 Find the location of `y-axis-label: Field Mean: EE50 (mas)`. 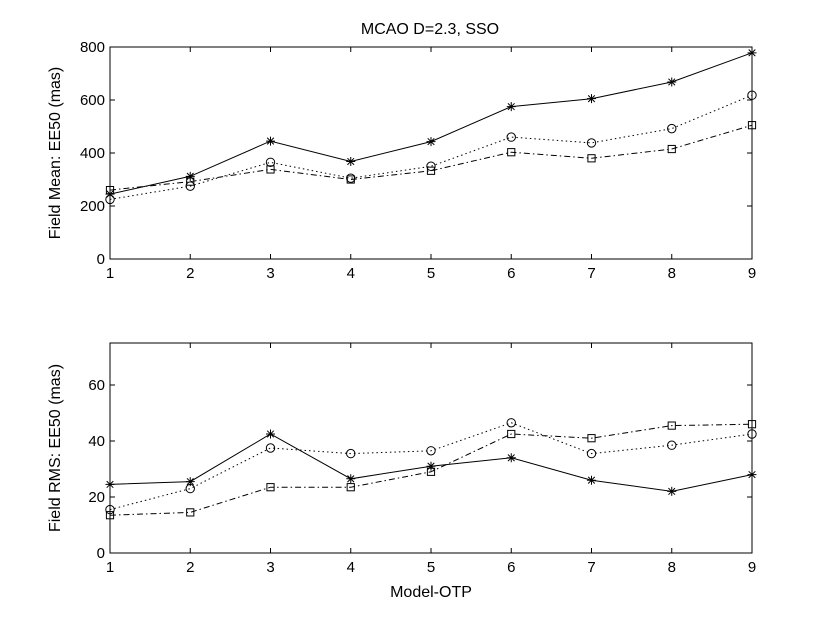

y-axis-label: Field Mean: EE50 (mas) is located at coordinates (55, 153).